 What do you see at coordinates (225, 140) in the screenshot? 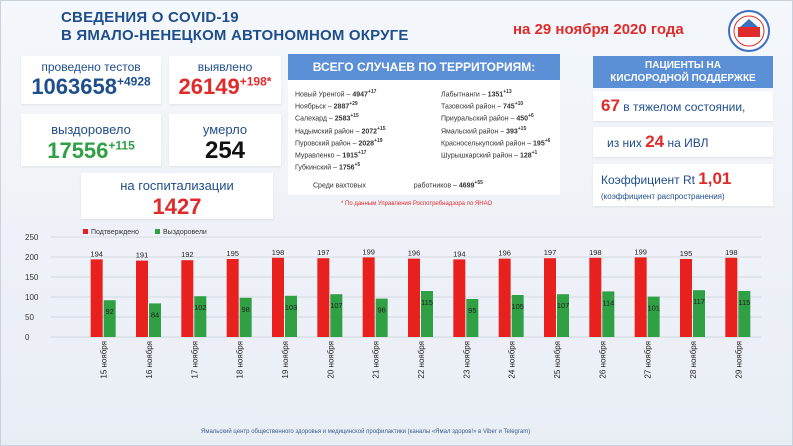
I see `died-card: умерло 254` at bounding box center [225, 140].